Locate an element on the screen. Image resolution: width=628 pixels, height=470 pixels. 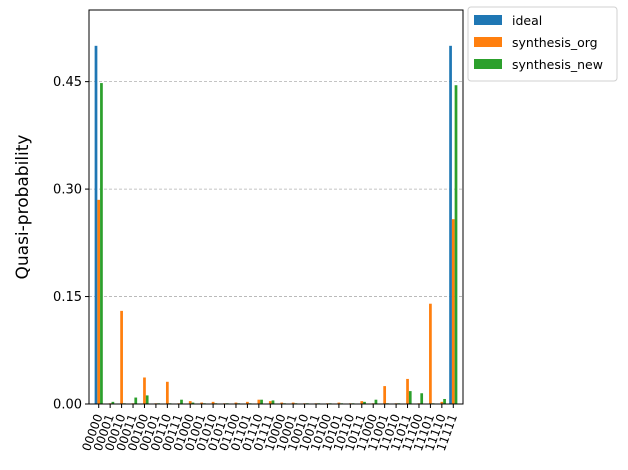
y-tick-label: 0.15 is located at coordinates (67, 297).